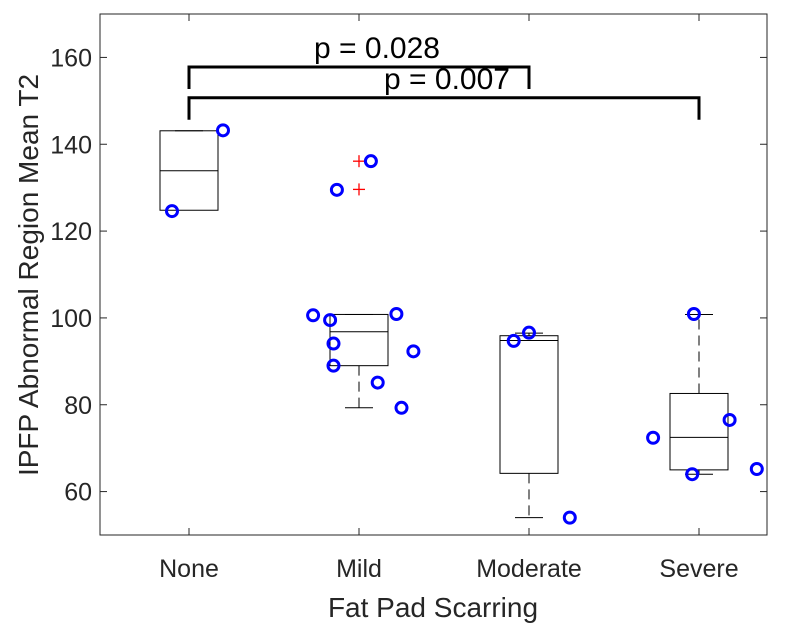  I want to click on box-mild, so click(359, 282).